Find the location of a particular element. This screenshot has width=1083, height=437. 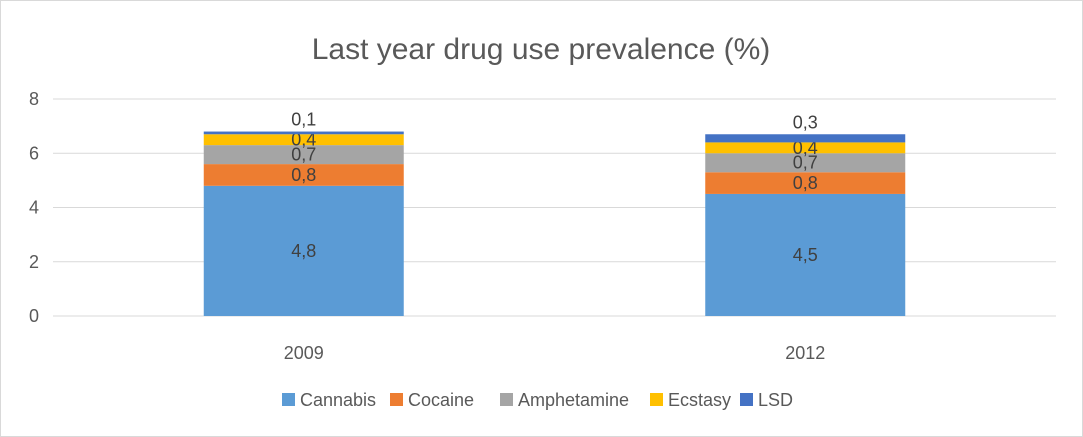

data-label: 0,3 is located at coordinates (805, 122).